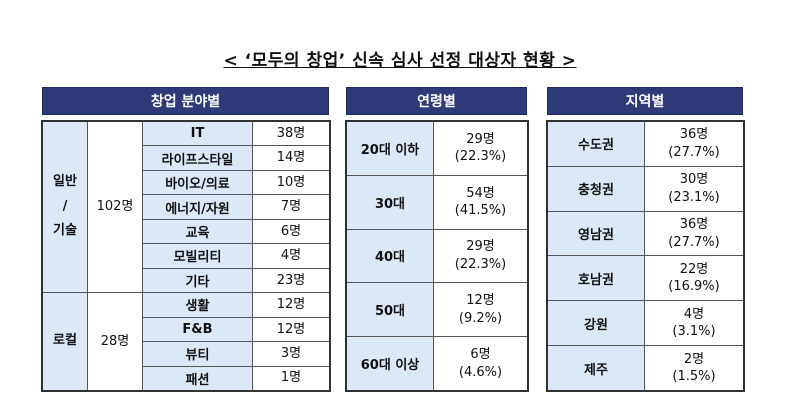 This screenshot has width=800, height=413. I want to click on row-count: 22명, so click(694, 269).